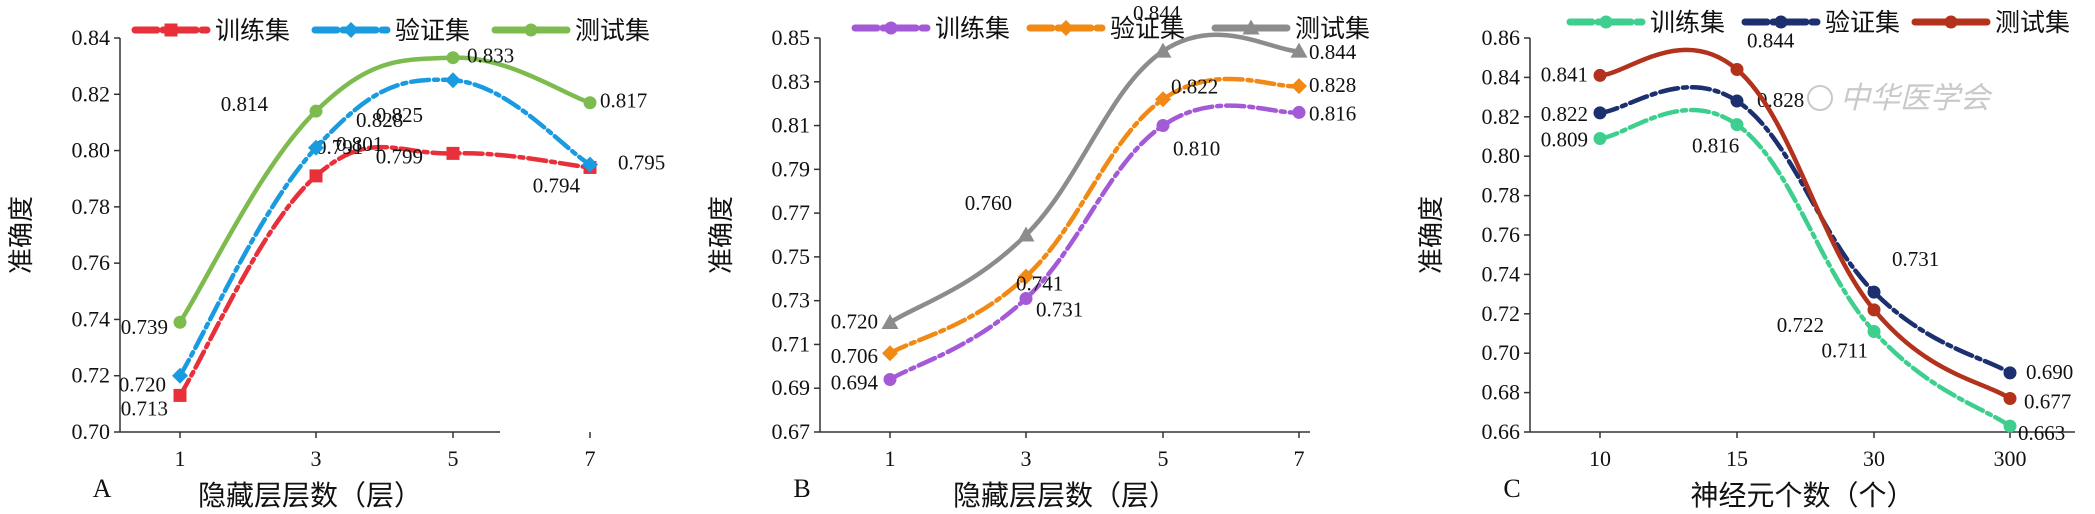 The width and height of the screenshot is (2095, 514). What do you see at coordinates (791, 387) in the screenshot?
I see `y-tick-label: 0.69` at bounding box center [791, 387].